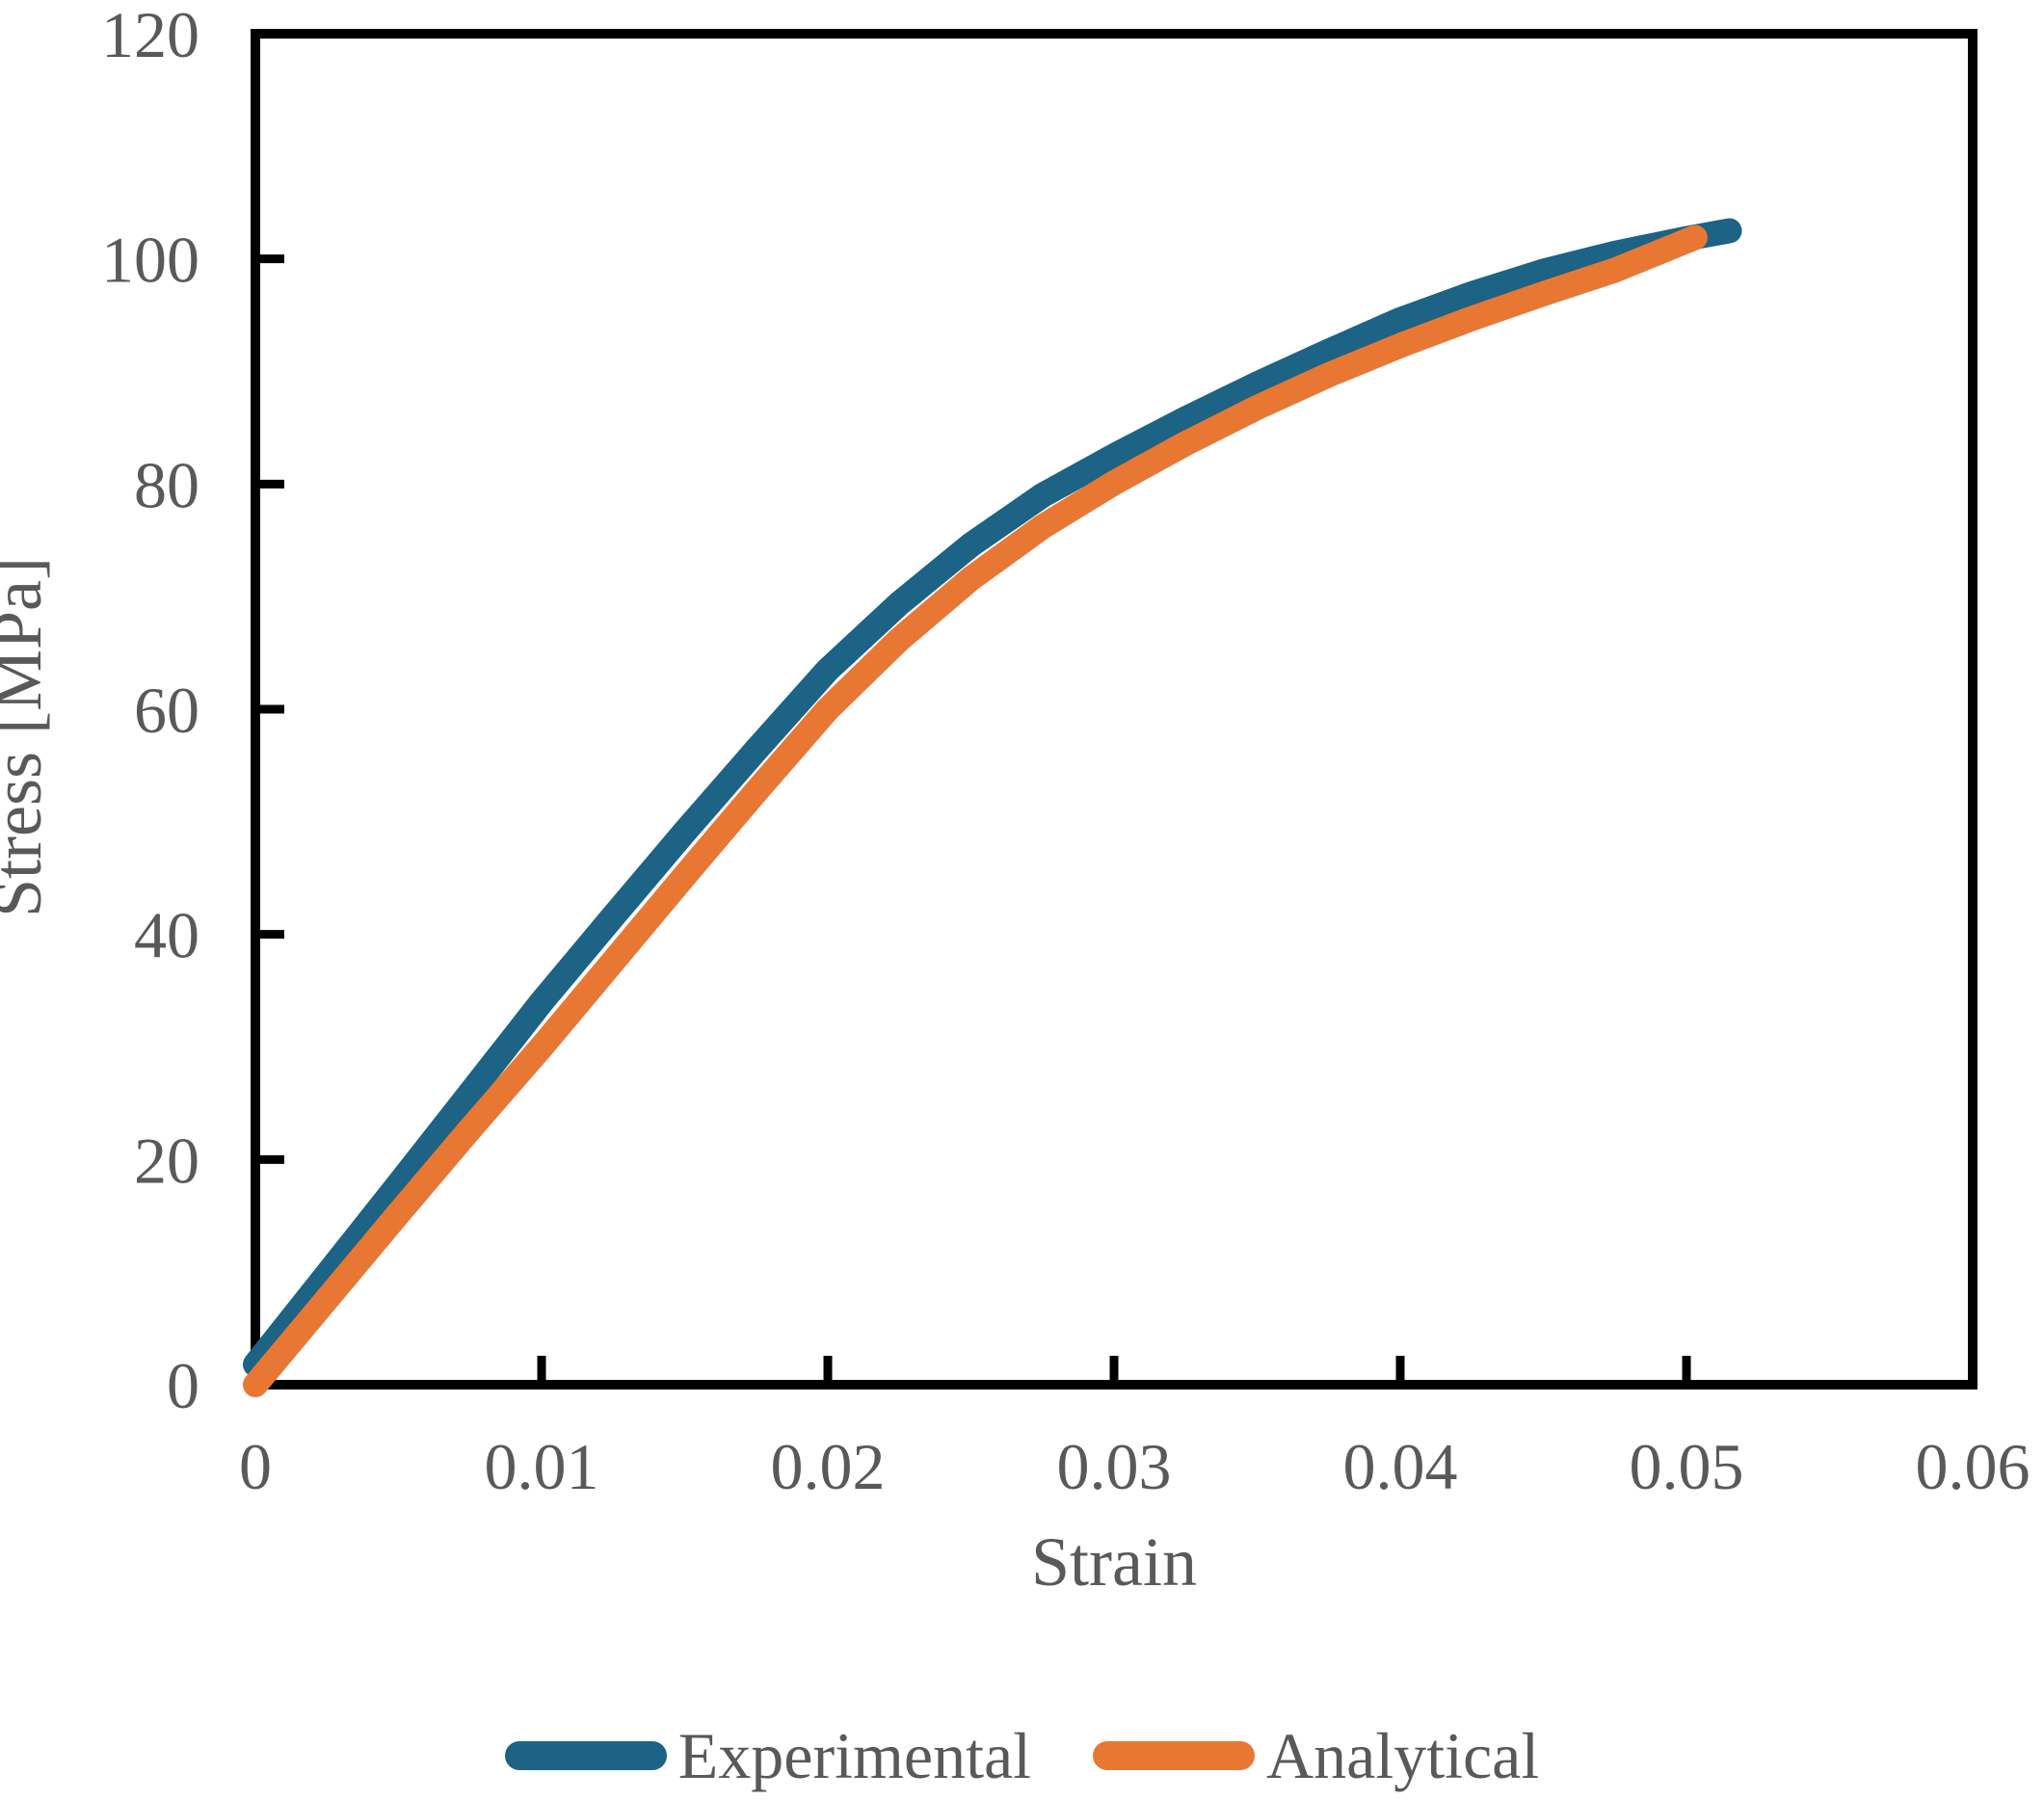 This screenshot has height=1800, width=2044. Describe the element at coordinates (828, 1466) in the screenshot. I see `x-tick-label: 0.02` at that location.